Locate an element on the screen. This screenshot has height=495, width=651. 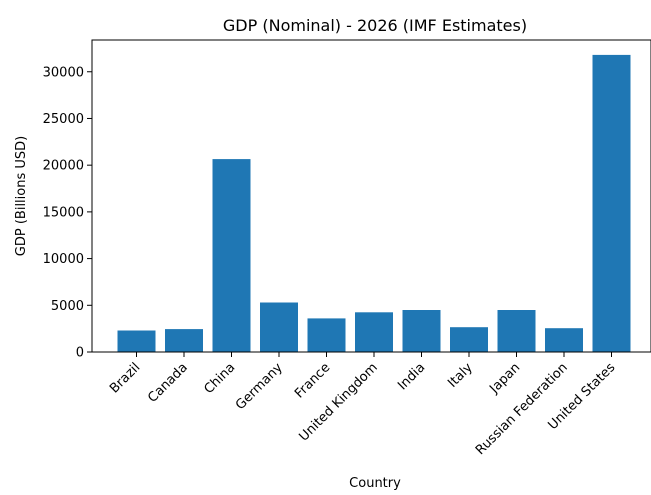
y-tick-label: 10000 is located at coordinates (63, 259).